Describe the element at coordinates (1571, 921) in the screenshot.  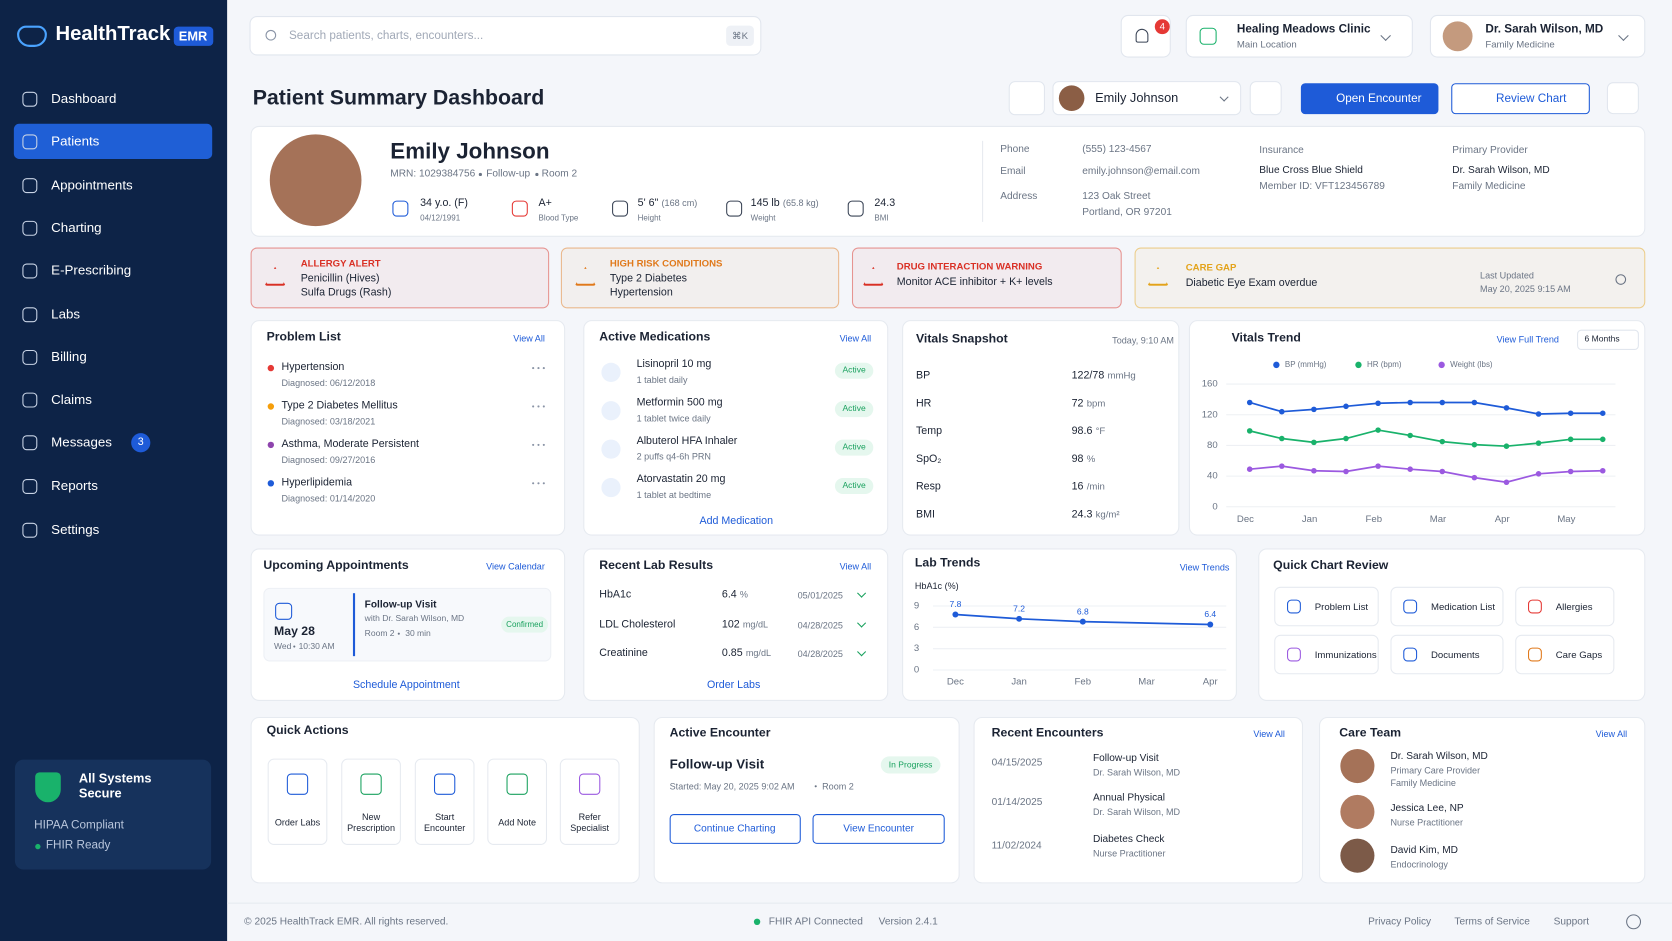
I see `footer-link: Support` at that location.